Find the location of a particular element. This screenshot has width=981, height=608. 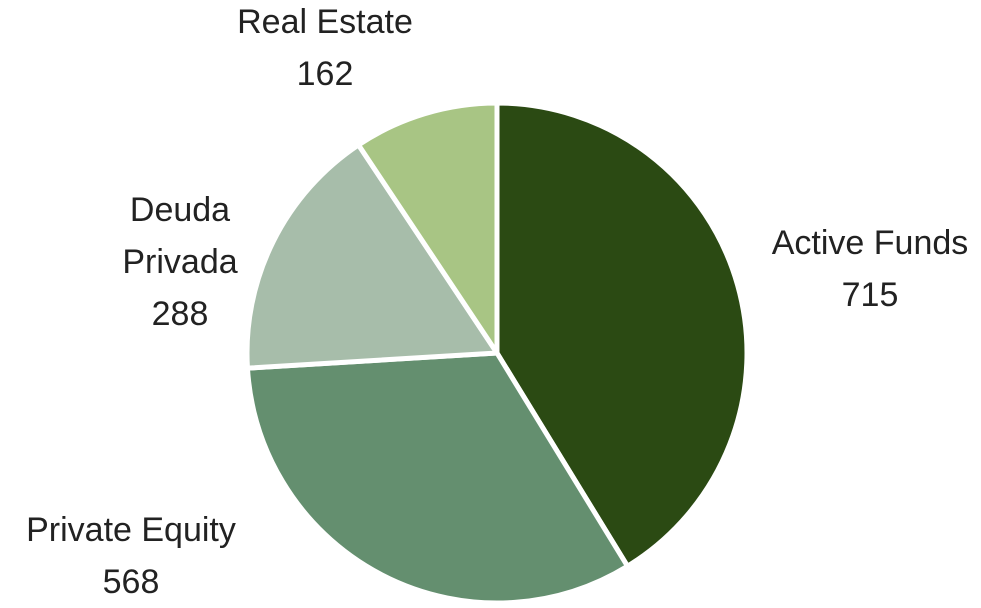

slice-label: Deuda Privada 288 is located at coordinates (180, 262).